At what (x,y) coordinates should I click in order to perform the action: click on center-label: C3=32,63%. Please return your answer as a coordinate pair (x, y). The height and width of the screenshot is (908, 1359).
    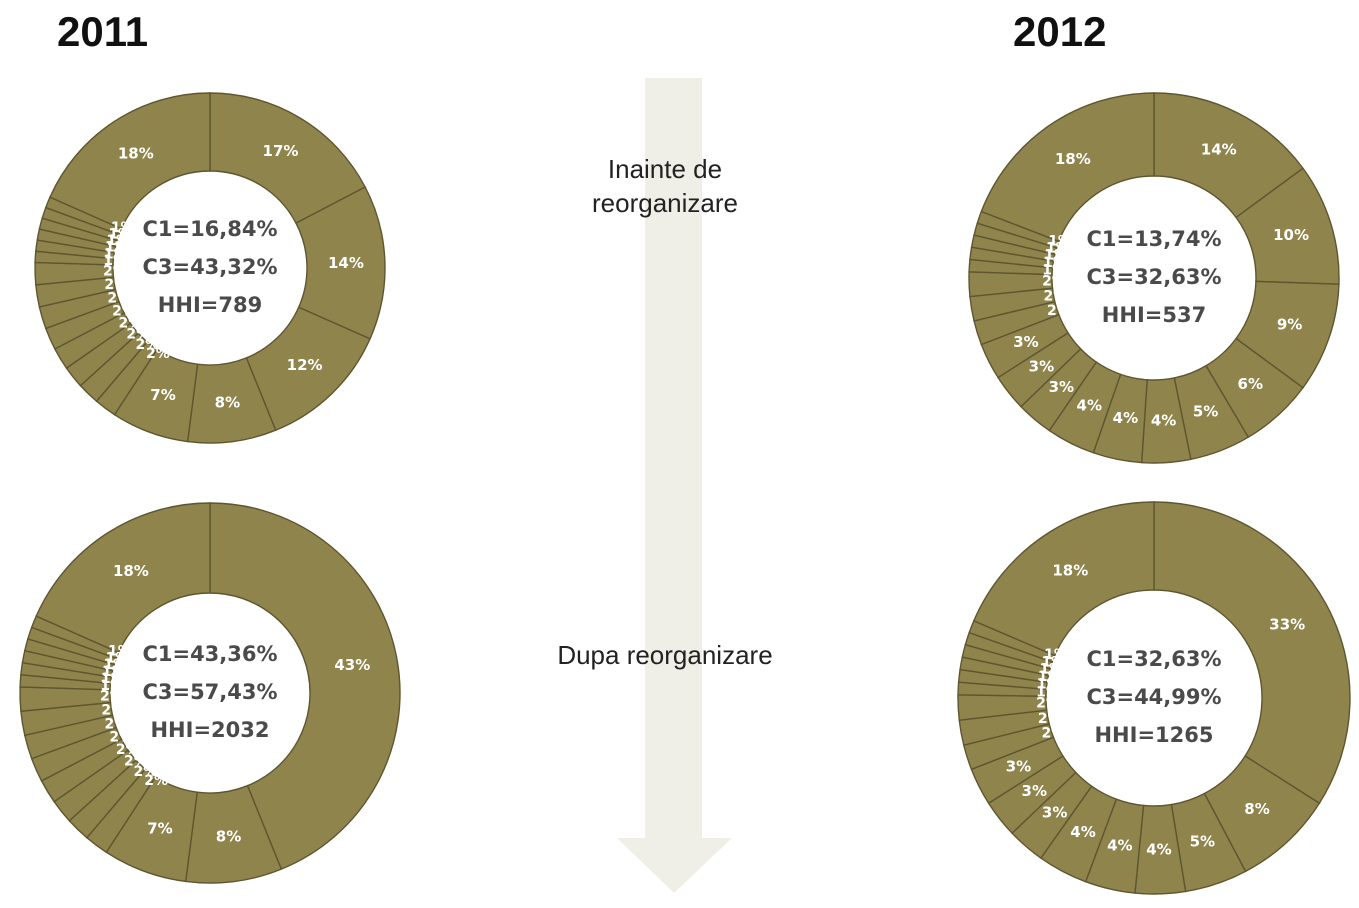
    Looking at the image, I should click on (1153, 277).